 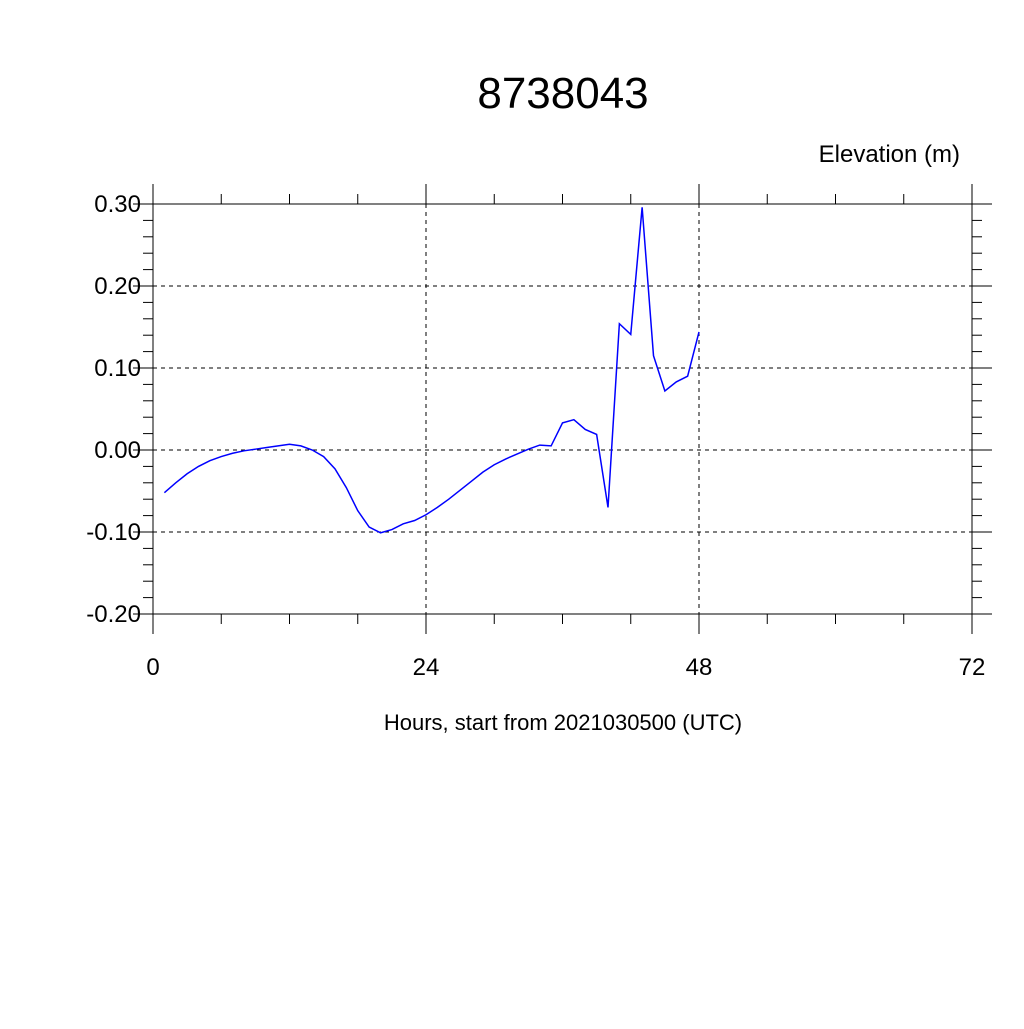 What do you see at coordinates (562, 93) in the screenshot?
I see `chart-title: 8738043` at bounding box center [562, 93].